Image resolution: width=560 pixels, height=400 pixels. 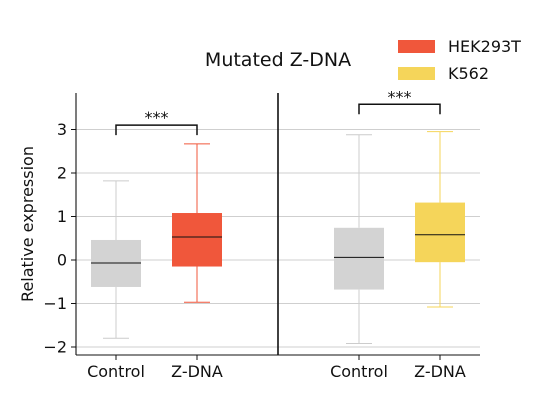 What do you see at coordinates (62, 173) in the screenshot?
I see `y-tick-label: 2` at bounding box center [62, 173].